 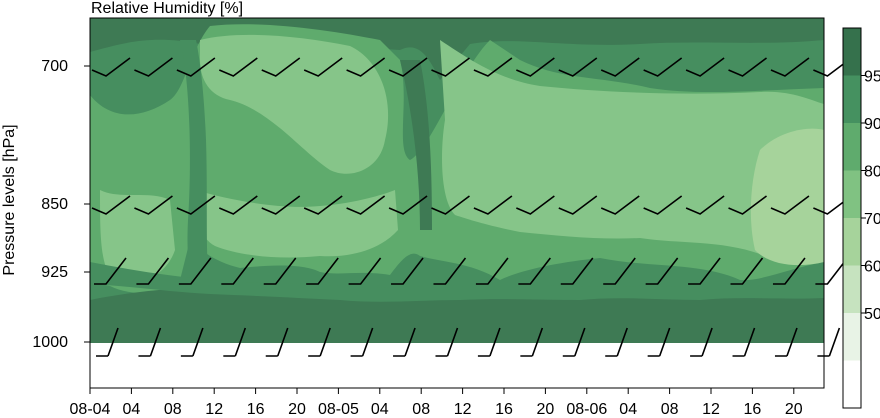 I want to click on x-tick-11: 20, so click(x=546, y=403).